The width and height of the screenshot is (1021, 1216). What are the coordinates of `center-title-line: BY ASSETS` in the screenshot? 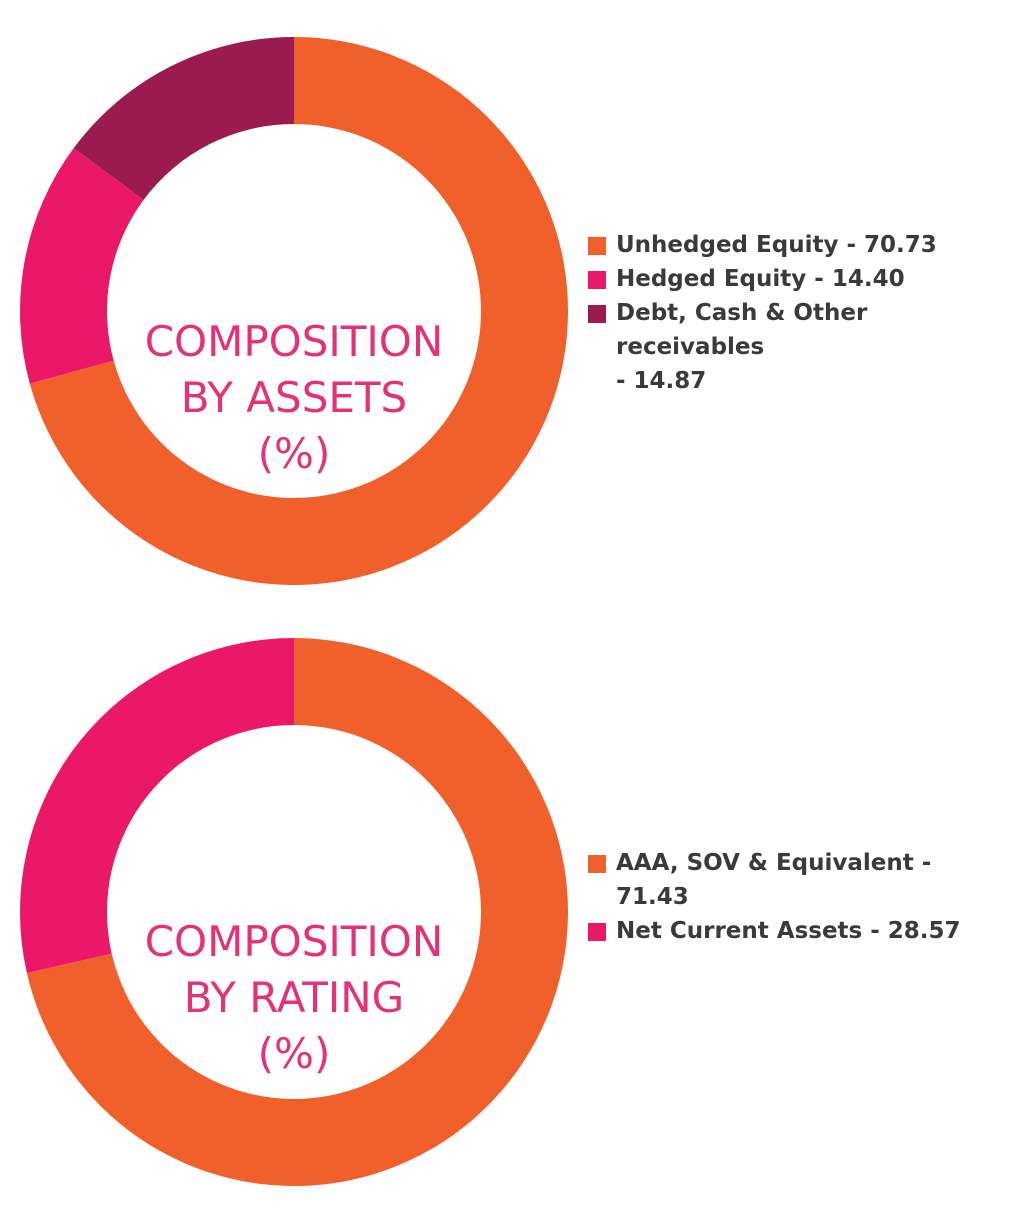 It's located at (294, 397).